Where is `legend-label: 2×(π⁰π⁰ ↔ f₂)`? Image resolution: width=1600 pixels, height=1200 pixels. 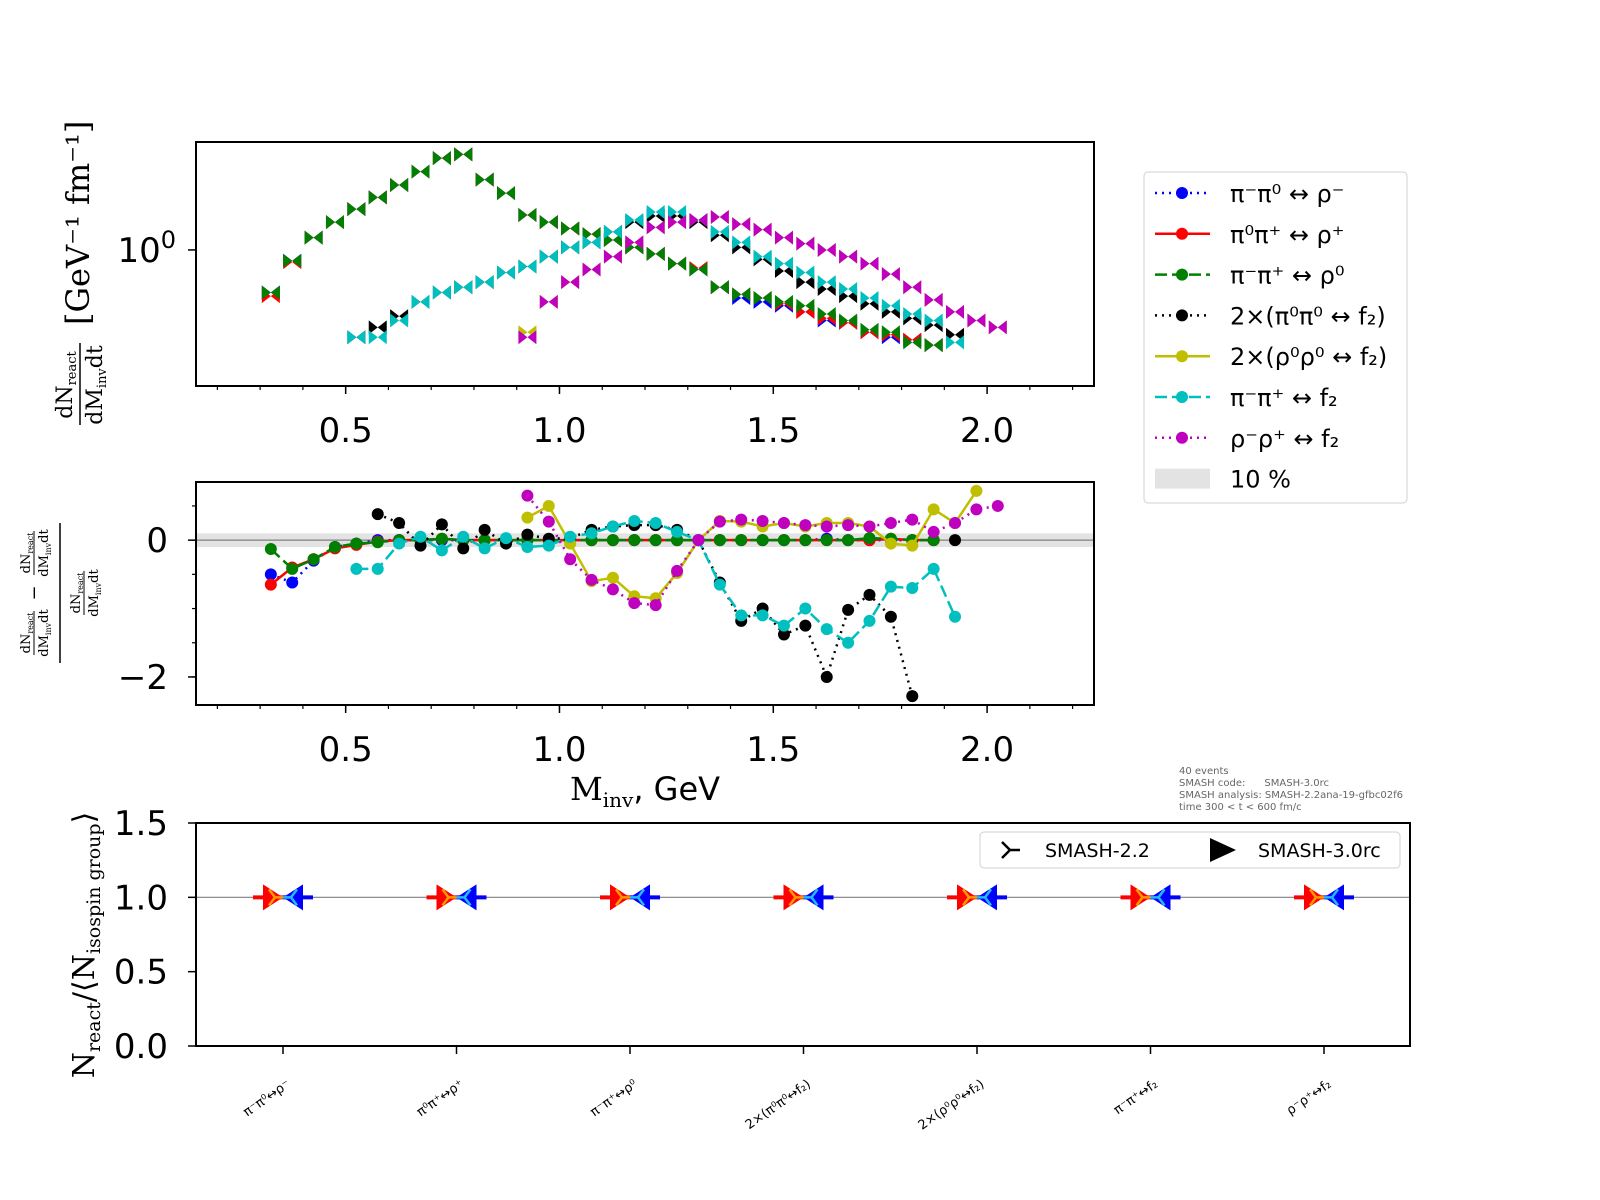 legend-label: 2×(π⁰π⁰ ↔ f₂) is located at coordinates (1308, 316).